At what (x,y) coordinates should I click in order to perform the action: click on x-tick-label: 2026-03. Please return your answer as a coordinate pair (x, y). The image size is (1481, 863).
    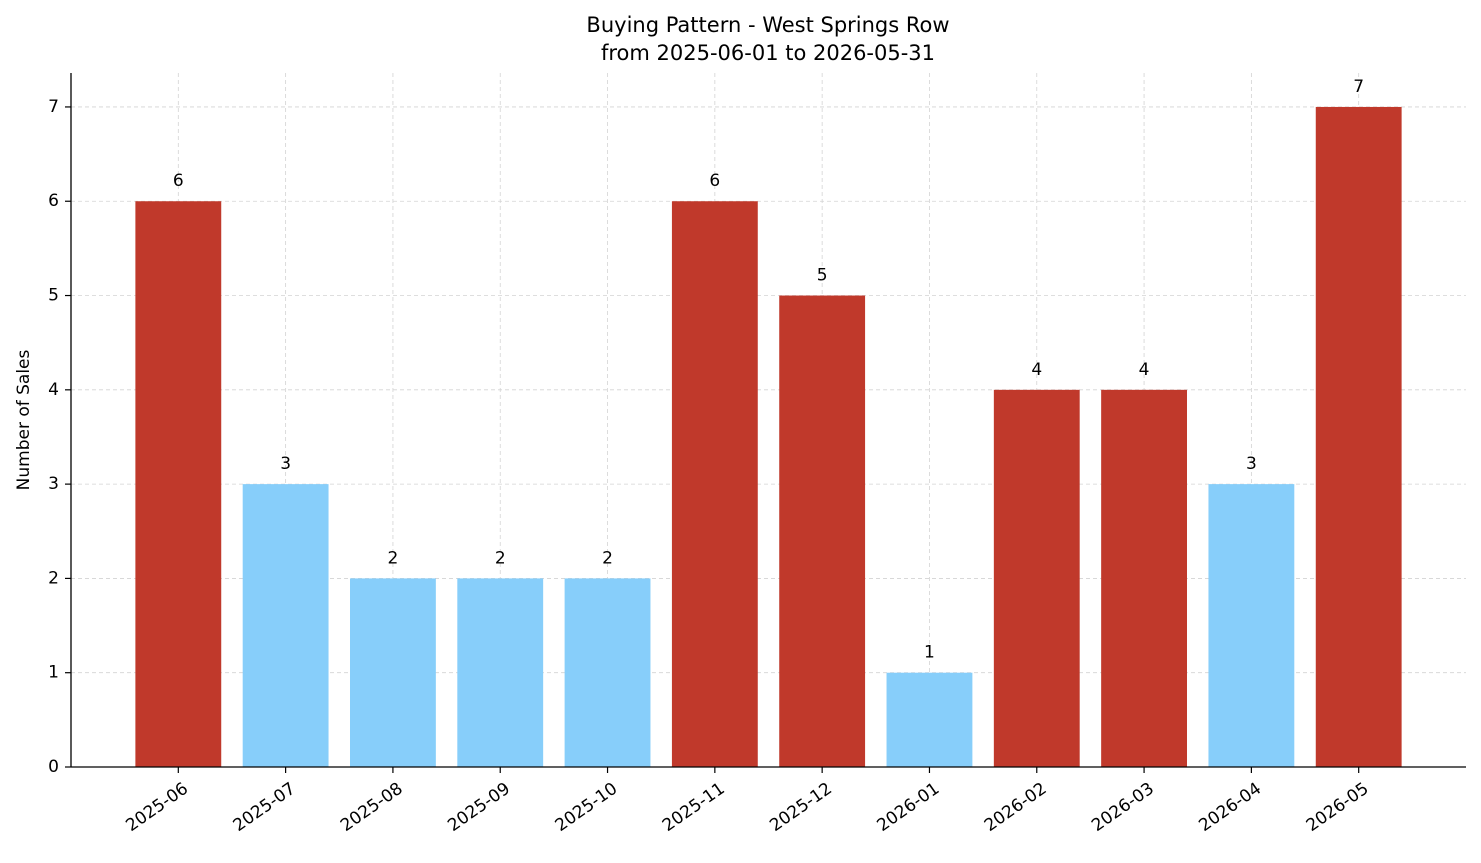
    Looking at the image, I should click on (1123, 807).